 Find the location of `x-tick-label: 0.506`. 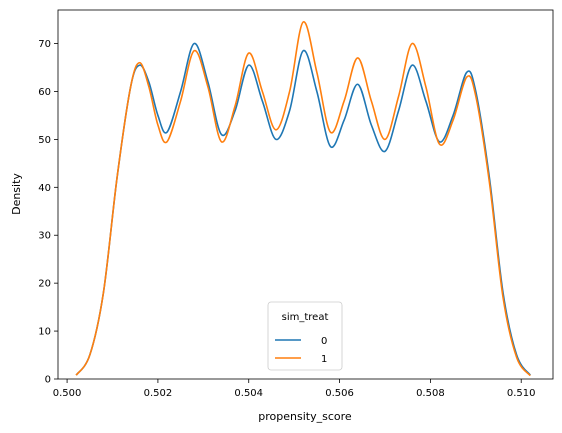

x-tick-label: 0.506 is located at coordinates (339, 393).